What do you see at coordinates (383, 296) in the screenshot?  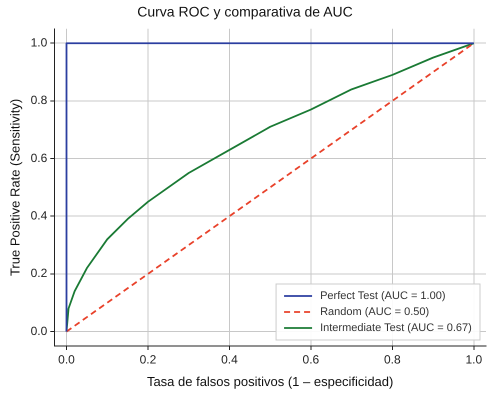 I see `legend-label: Perfect Test (AUC = 1.00)` at bounding box center [383, 296].